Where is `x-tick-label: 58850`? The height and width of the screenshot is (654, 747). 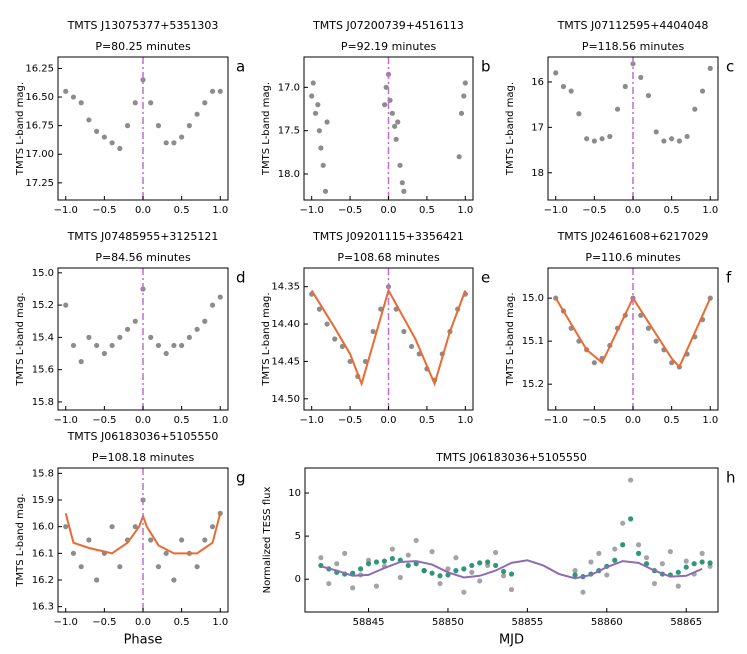
x-tick-label: 58850 is located at coordinates (448, 622).